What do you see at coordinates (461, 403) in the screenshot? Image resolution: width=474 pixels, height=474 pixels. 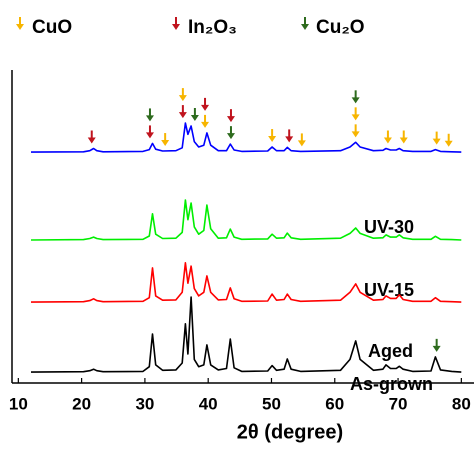 I see `x-tick-label: 80` at bounding box center [461, 403].